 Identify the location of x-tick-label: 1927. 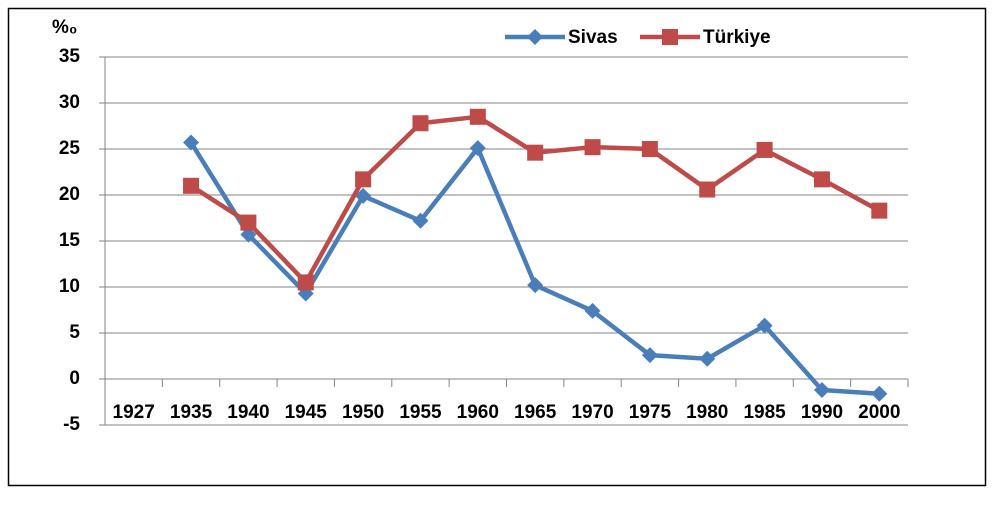
(134, 412).